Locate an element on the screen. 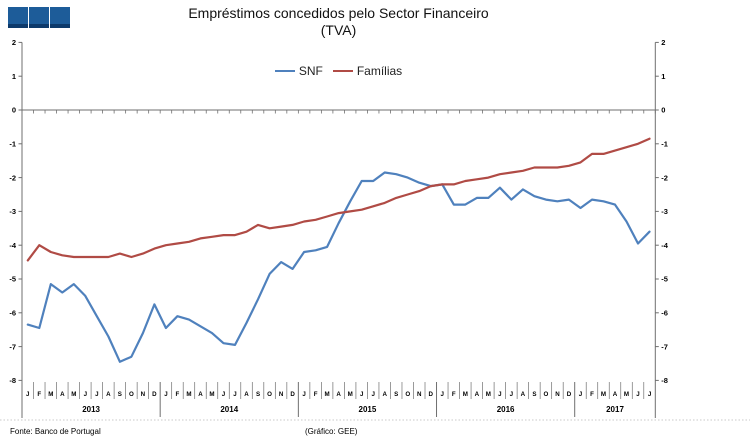 The image size is (750, 446). y-axis-left-label: -7 is located at coordinates (12, 346).